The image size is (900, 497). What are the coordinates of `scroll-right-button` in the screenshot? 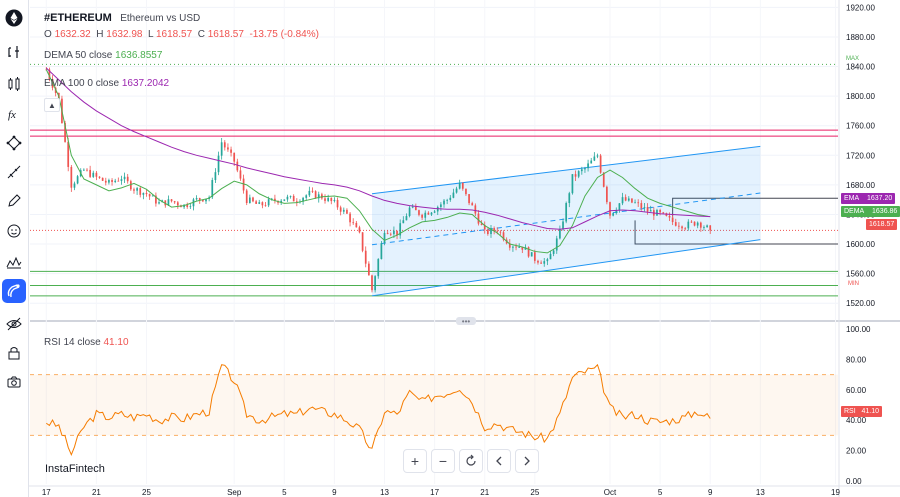 It's located at (527, 461).